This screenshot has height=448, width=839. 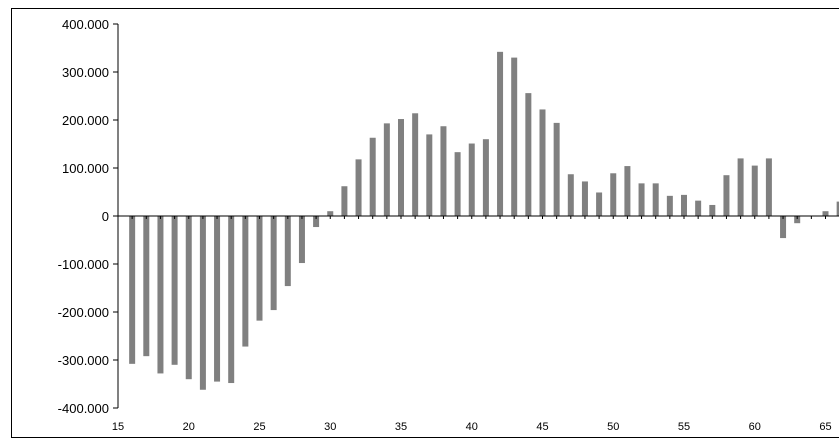 What do you see at coordinates (118, 427) in the screenshot?
I see `x-tick-label: 15` at bounding box center [118, 427].